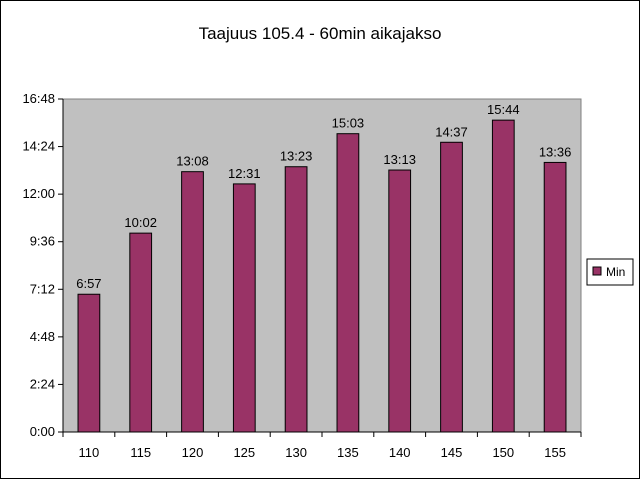 Image resolution: width=640 pixels, height=483 pixels. I want to click on x-axis: 110 115 120 125 130 135 140 145 150 155, so click(322, 445).